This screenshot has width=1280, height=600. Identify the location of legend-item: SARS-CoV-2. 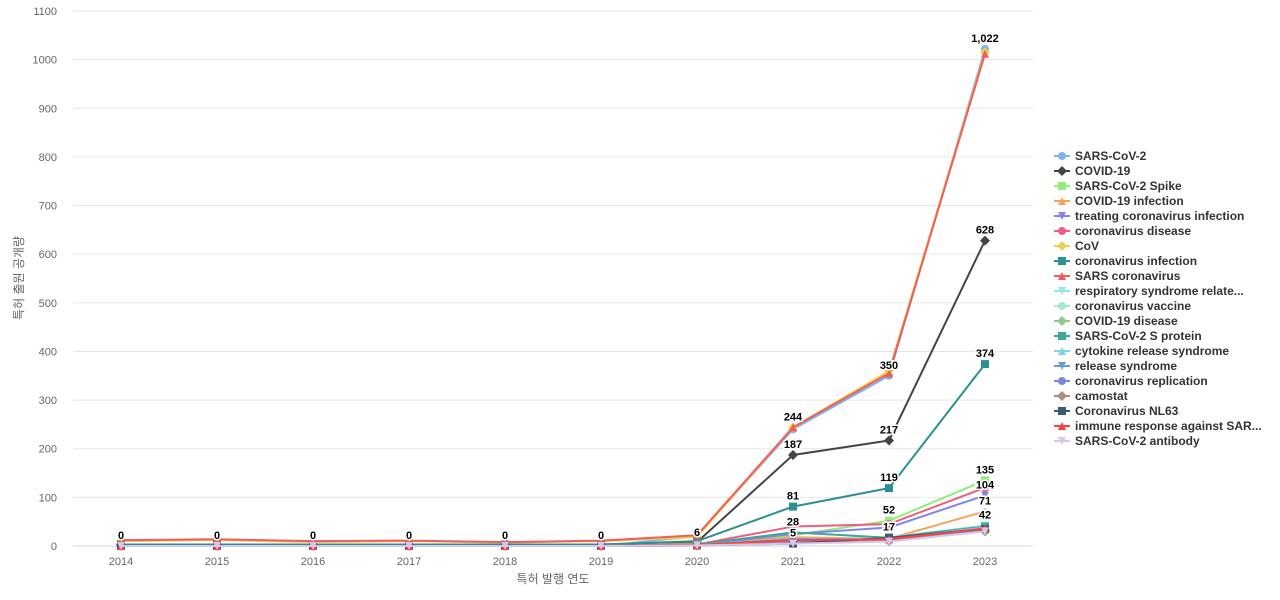
(1100, 156).